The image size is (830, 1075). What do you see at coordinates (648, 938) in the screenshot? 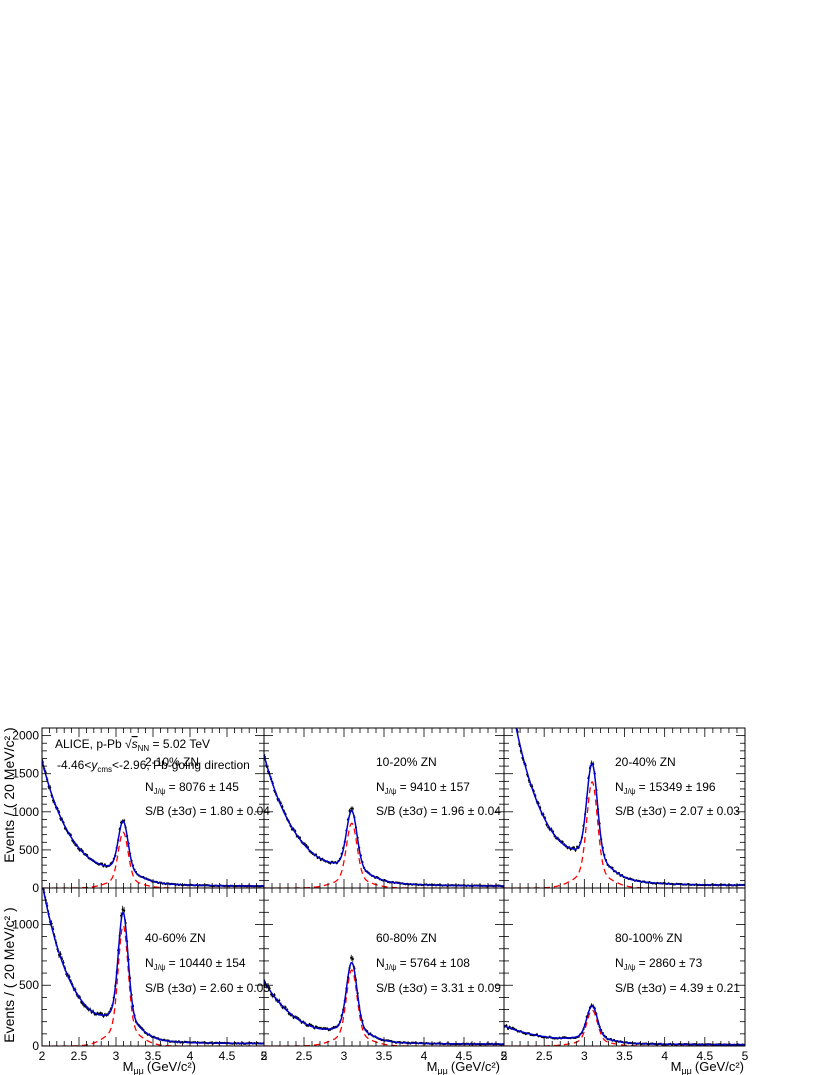
I see `panel-centrality-label: 80-100% ZN` at bounding box center [648, 938].